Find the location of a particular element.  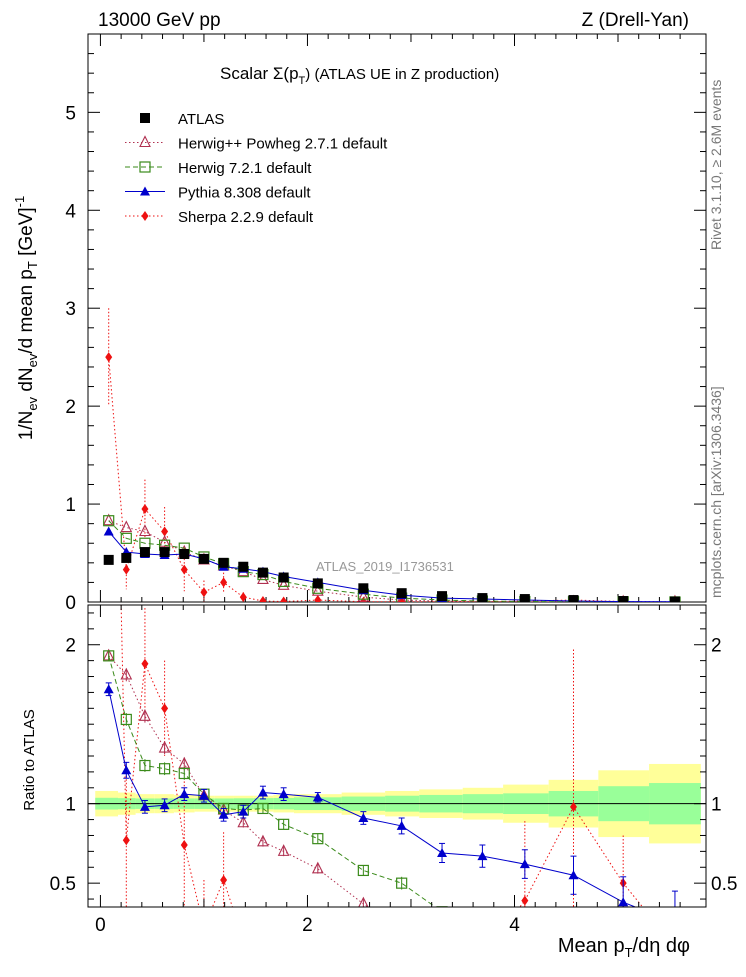

legend-label-pythia: Pythia 8.308 default is located at coordinates (244, 193).